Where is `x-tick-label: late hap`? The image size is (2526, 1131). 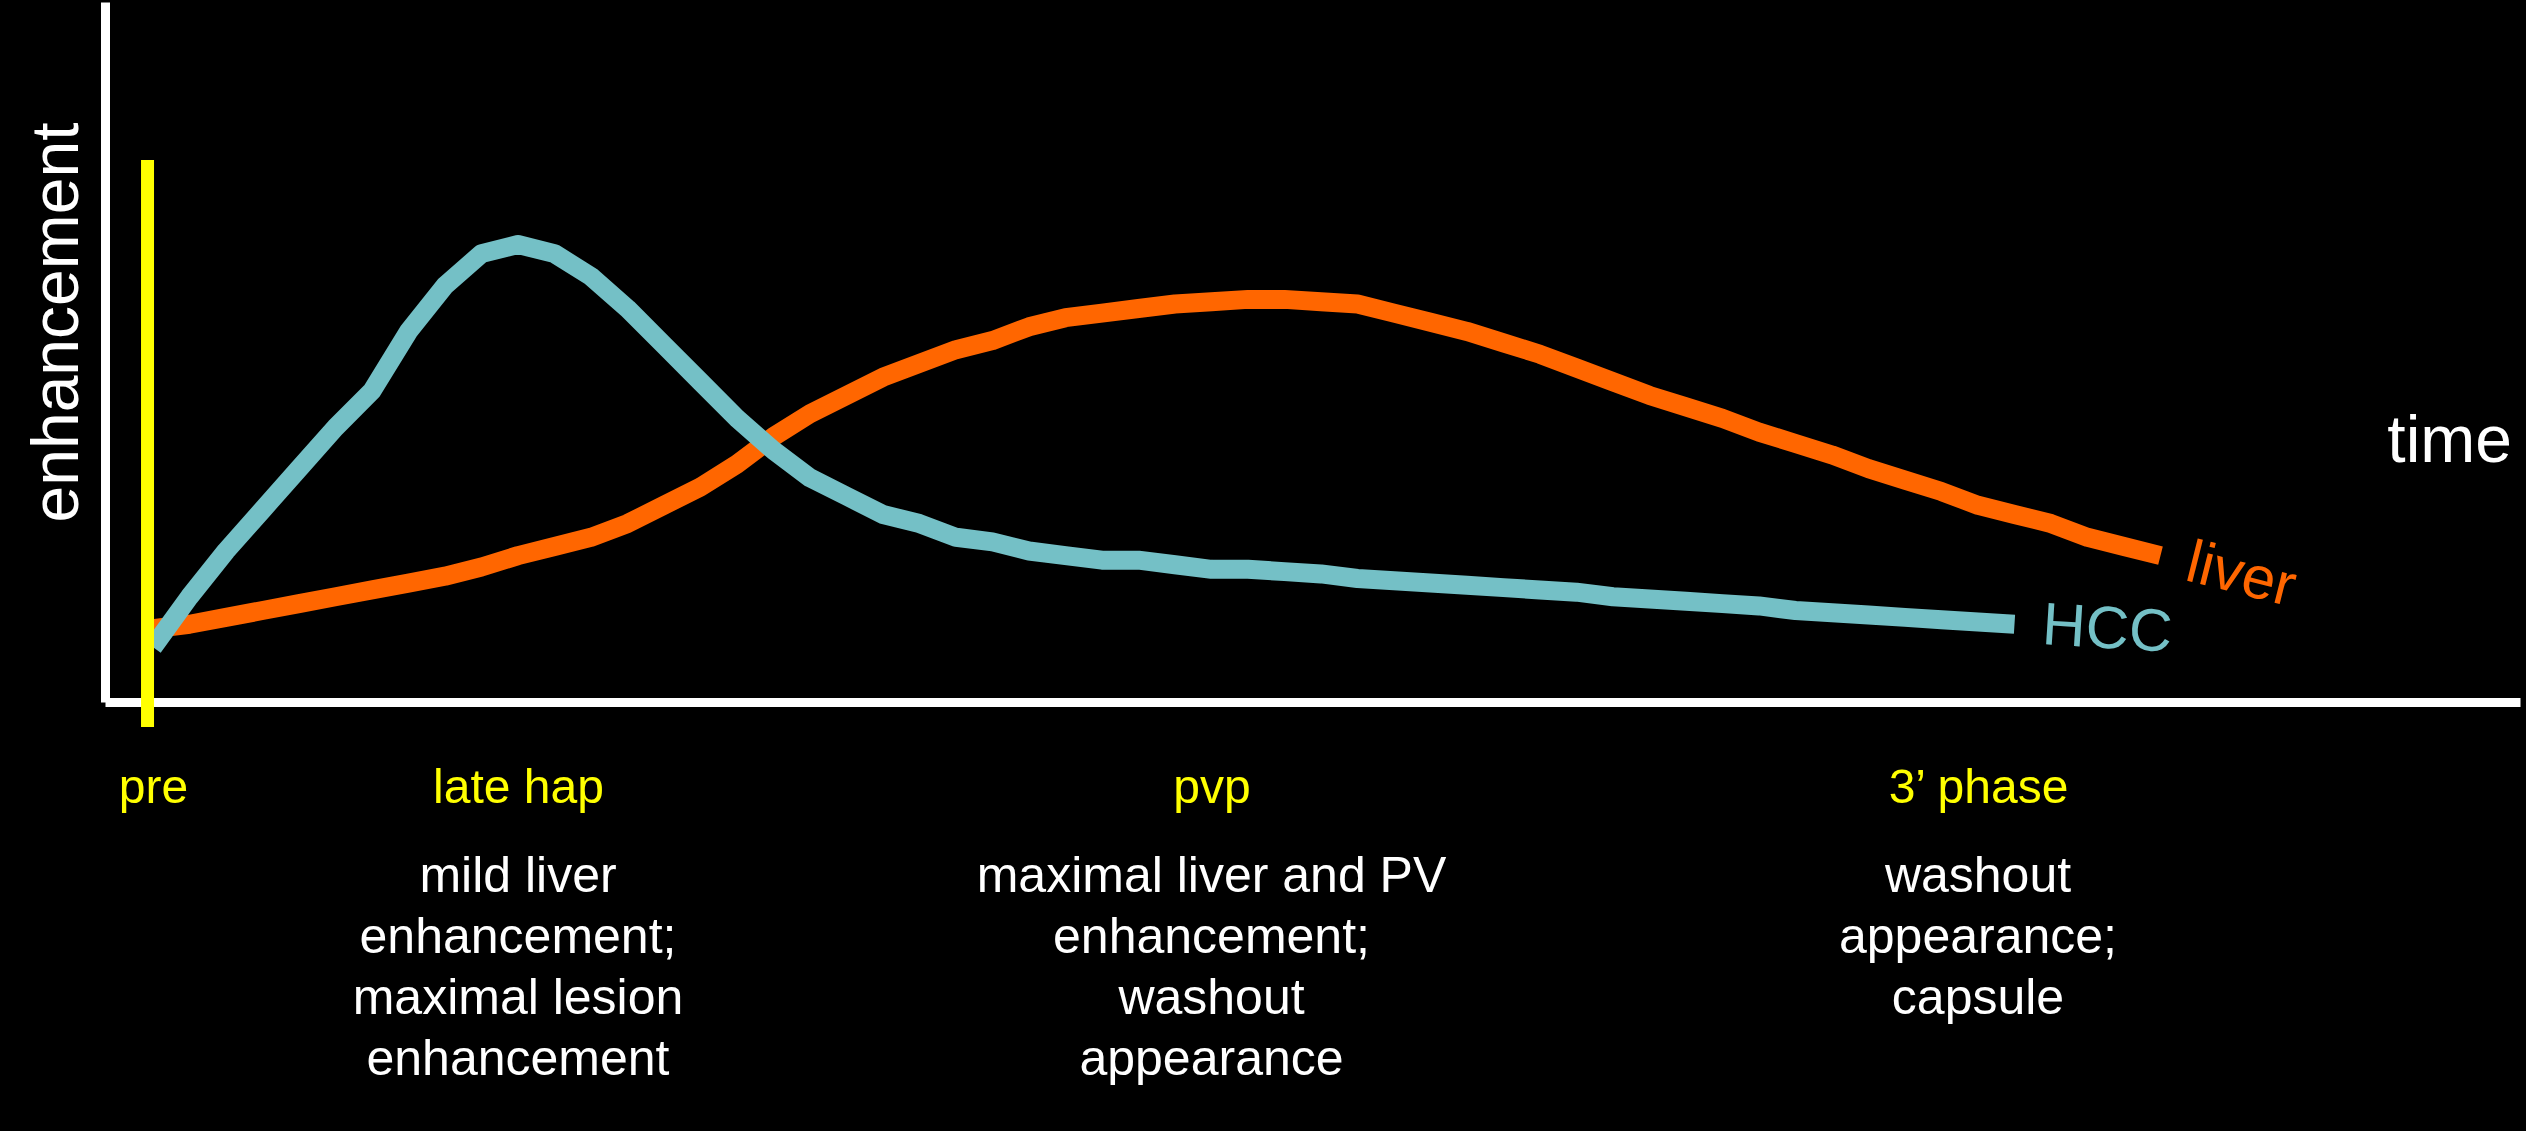
x-tick-label: late hap is located at coordinates (518, 786).